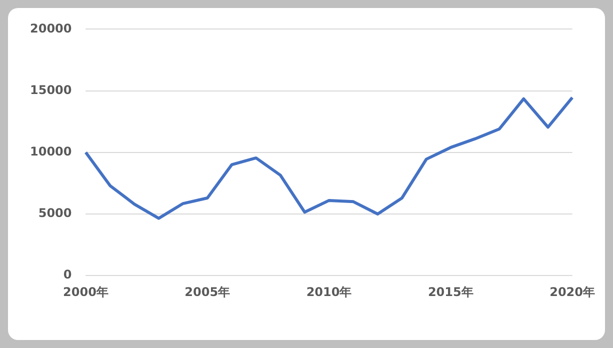  Describe the element at coordinates (207, 291) in the screenshot. I see `x-tick-label: 2005年` at that location.